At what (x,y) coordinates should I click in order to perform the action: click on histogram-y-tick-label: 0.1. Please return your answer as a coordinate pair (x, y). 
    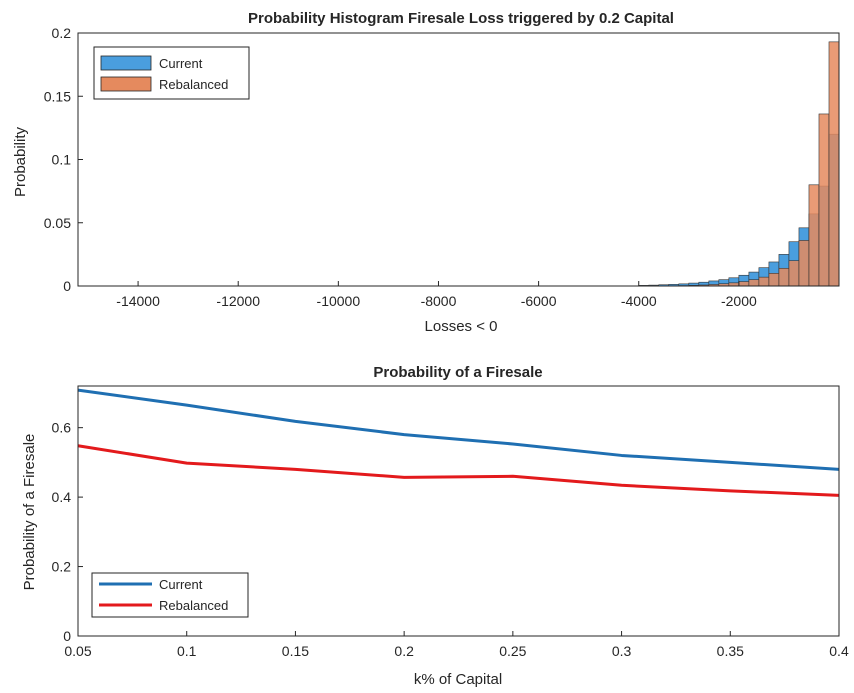
    Looking at the image, I should click on (62, 160).